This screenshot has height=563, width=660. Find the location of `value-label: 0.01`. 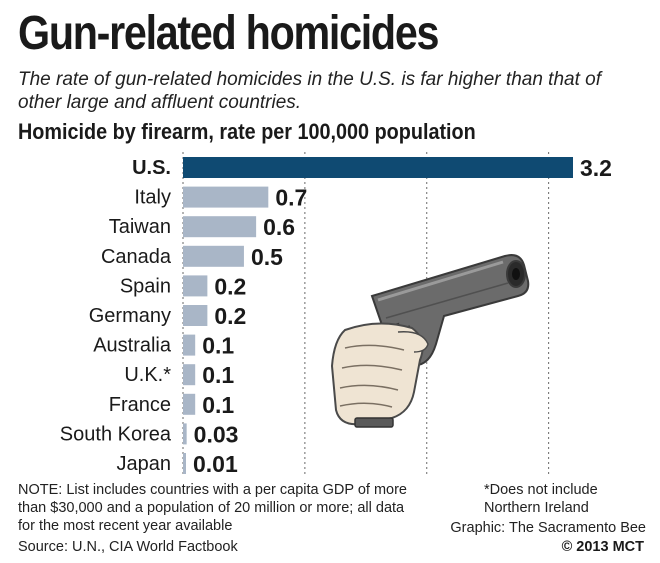

value-label: 0.01 is located at coordinates (215, 464).